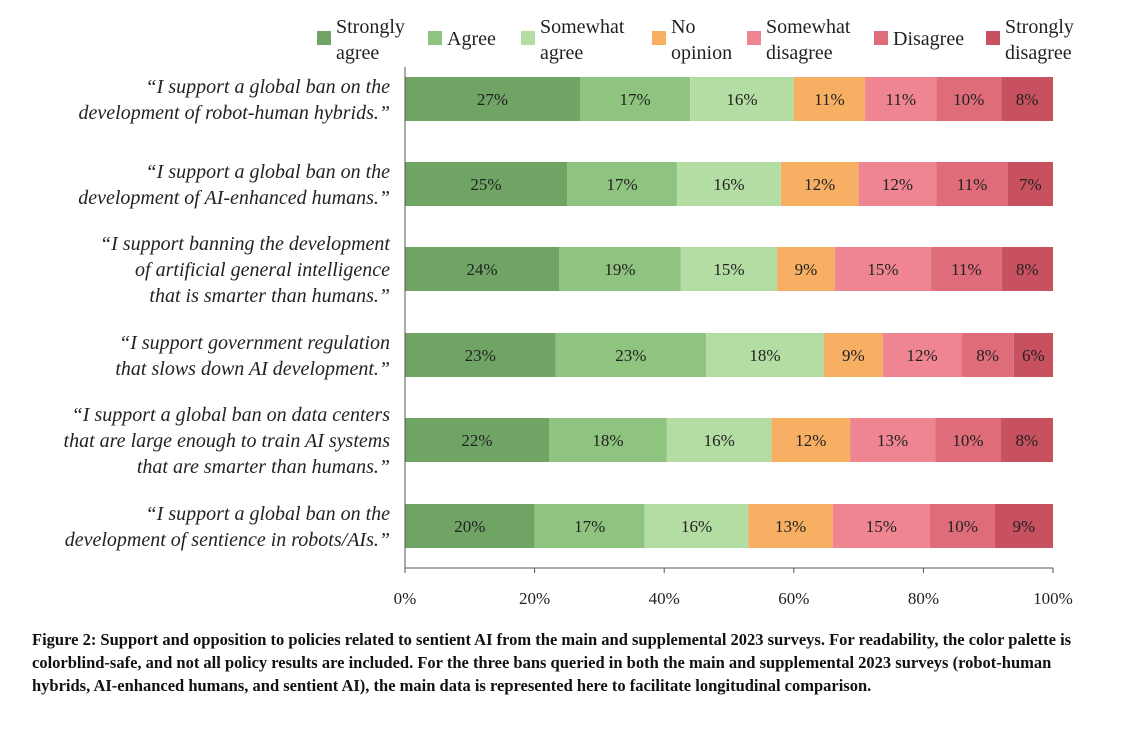 This screenshot has width=1127, height=739. What do you see at coordinates (245, 244) in the screenshot?
I see `category-label-3-line-1: “I support banning the development` at bounding box center [245, 244].